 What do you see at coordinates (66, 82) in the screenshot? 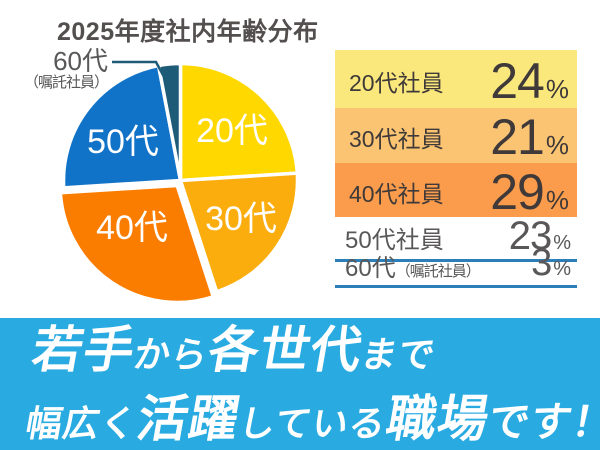
I see `callout-line2: （嘱託社員）` at bounding box center [66, 82].